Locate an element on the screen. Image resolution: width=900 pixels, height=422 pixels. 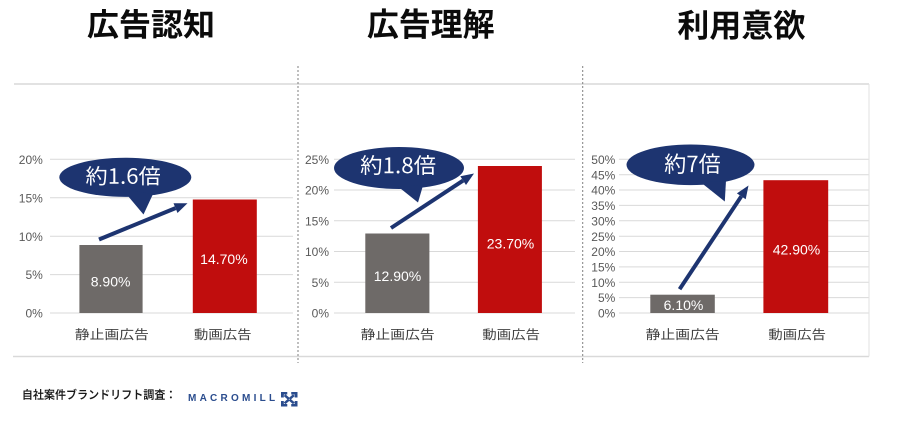
svg-text: 30% is located at coordinates (603, 221).